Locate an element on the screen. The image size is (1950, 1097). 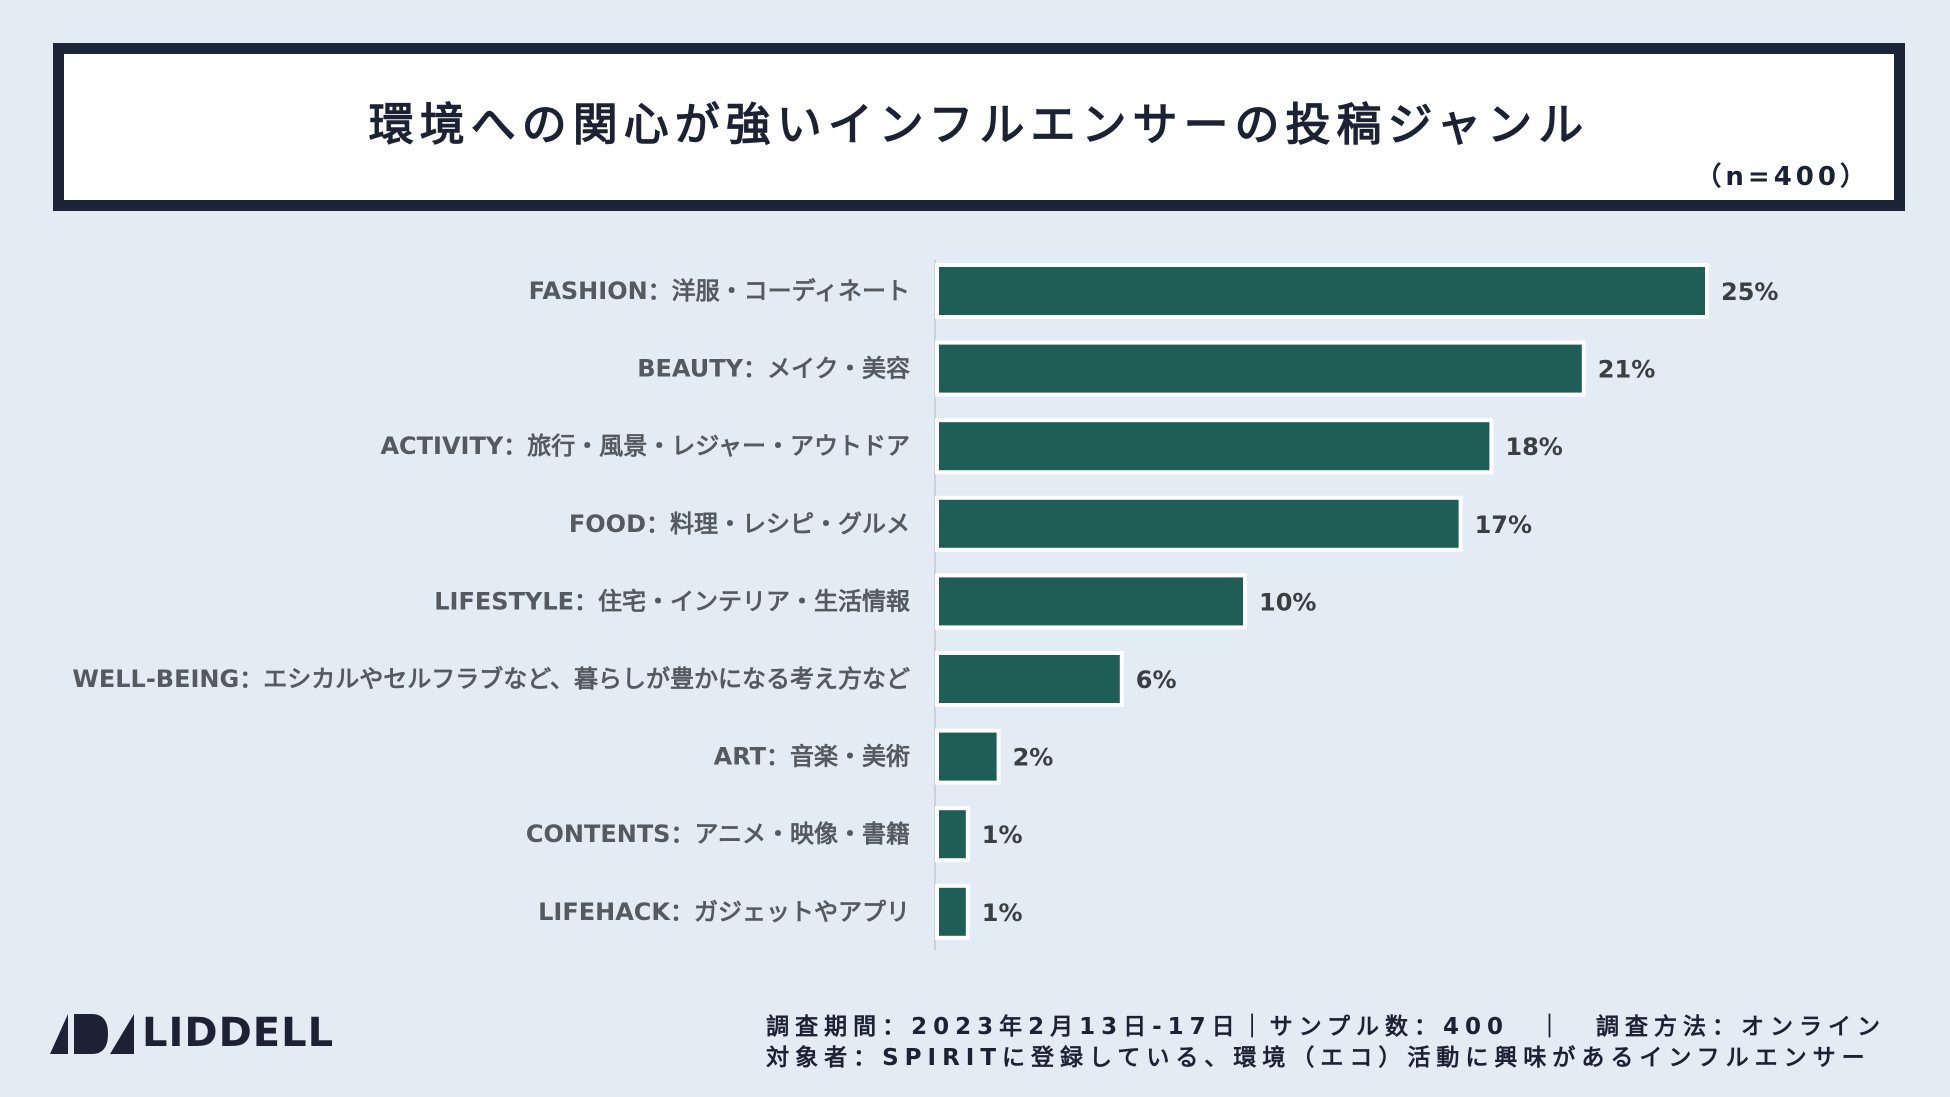
value-label: 17% is located at coordinates (1503, 525).